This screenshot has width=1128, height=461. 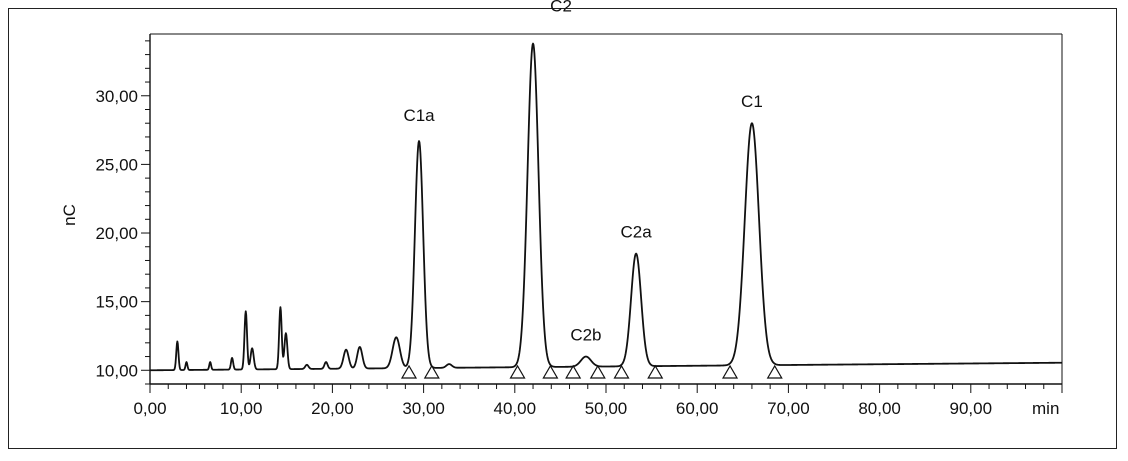 What do you see at coordinates (122, 212) in the screenshot?
I see `y-ticks: 10,00 15,00 20,00 25,00 30,00` at bounding box center [122, 212].